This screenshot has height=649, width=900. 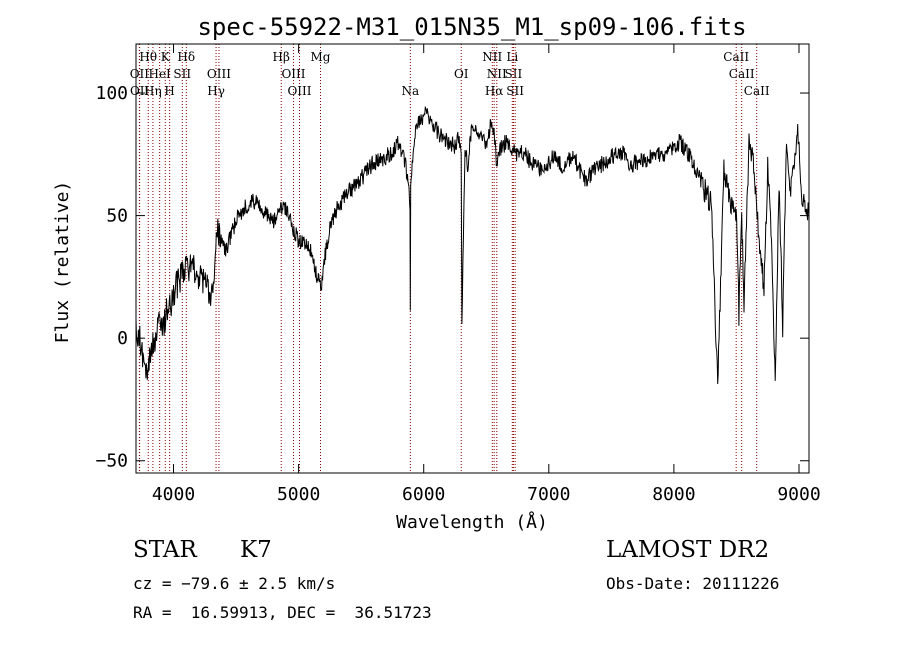 What do you see at coordinates (282, 612) in the screenshot?
I see `coordinates-text: RA = 16.59913, DEC = 36.51723` at bounding box center [282, 612].